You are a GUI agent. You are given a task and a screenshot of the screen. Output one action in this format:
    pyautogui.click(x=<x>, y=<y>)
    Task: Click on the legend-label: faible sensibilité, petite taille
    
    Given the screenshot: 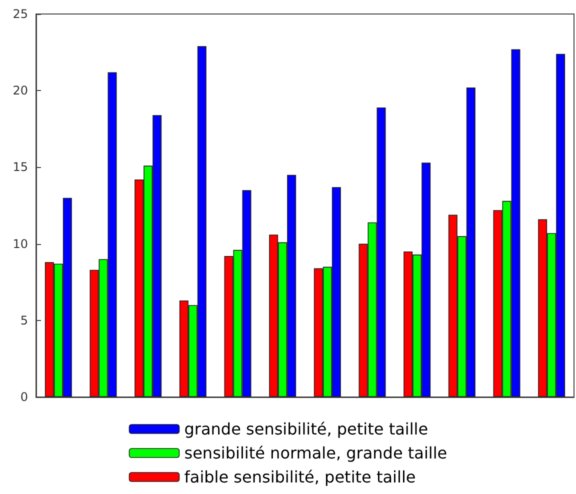 What is the action you would take?
    pyautogui.click(x=300, y=477)
    